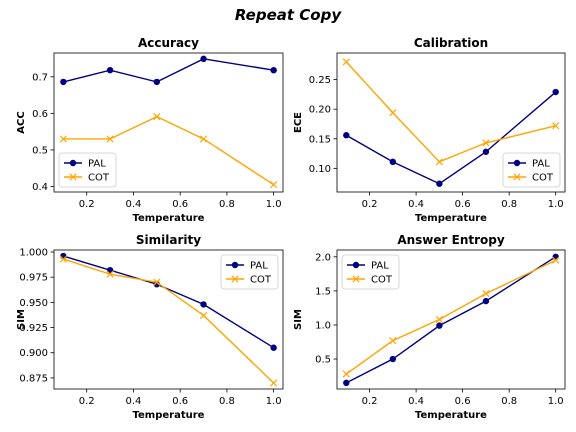 This screenshot has height=432, width=576. What do you see at coordinates (168, 70) in the screenshot?
I see `series-pal-line` at bounding box center [168, 70].